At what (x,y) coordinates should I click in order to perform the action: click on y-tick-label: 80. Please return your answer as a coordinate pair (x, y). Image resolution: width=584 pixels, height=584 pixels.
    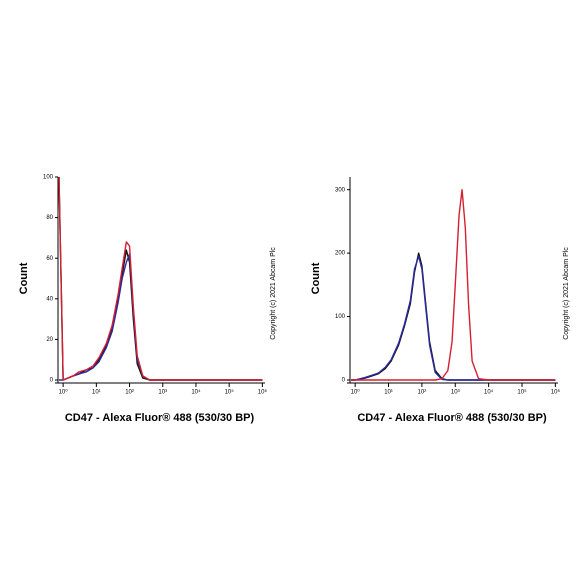
    Looking at the image, I should click on (49, 218).